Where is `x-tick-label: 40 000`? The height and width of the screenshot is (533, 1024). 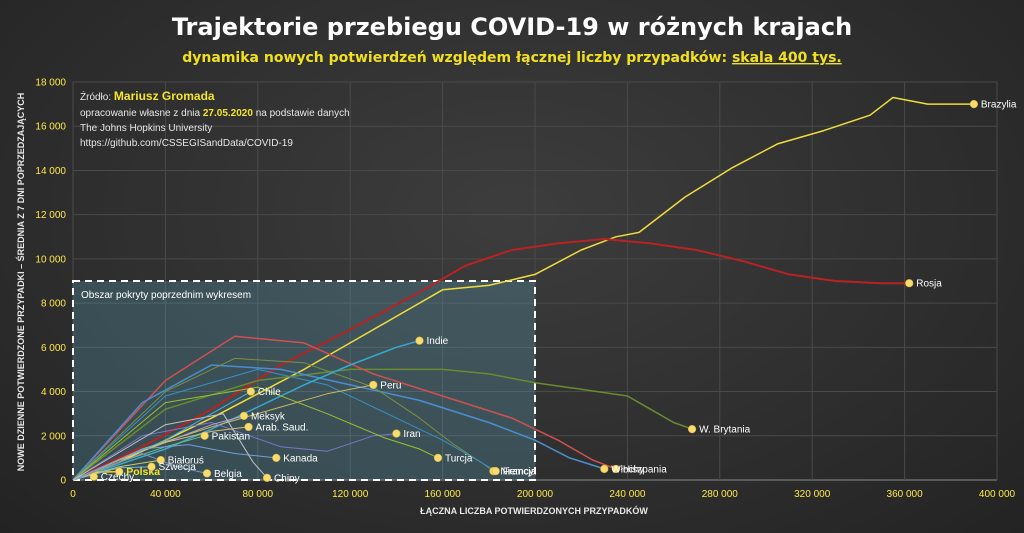 x-tick-label: 40 000 is located at coordinates (165, 494).